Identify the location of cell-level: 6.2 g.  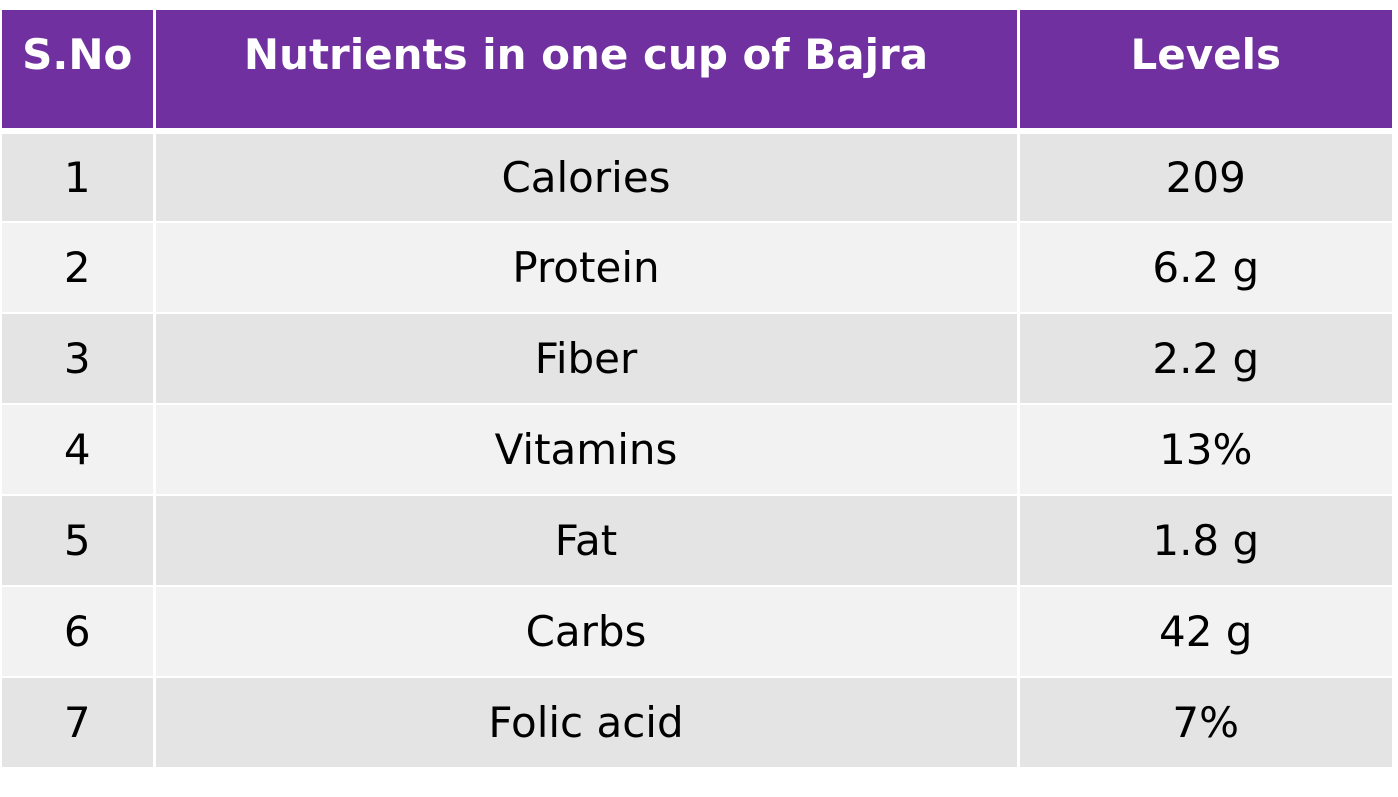
(1205, 268).